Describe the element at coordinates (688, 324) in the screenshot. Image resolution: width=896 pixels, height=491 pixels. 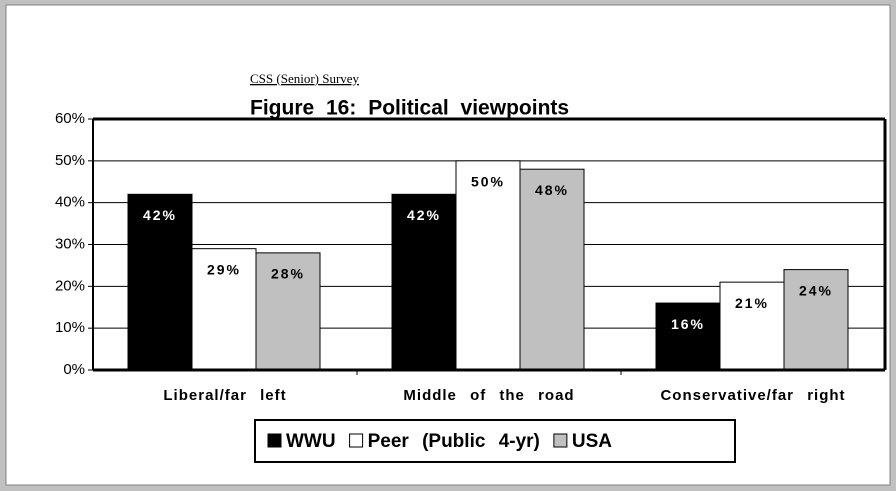
I see `data-label: 16%` at that location.